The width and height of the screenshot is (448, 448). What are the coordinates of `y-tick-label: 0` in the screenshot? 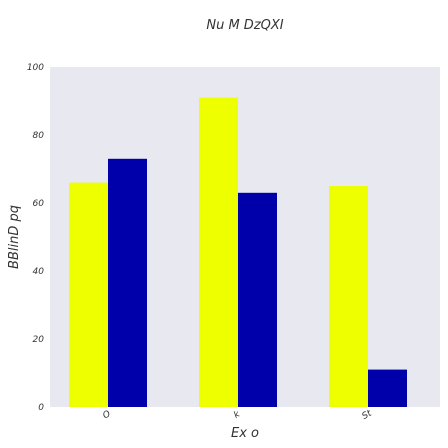 It's located at (41, 408).